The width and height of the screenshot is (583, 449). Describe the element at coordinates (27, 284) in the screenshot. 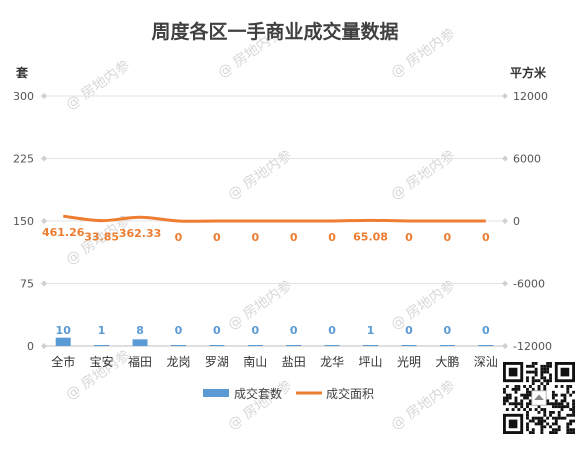

I see `left-tick-label: 75` at that location.